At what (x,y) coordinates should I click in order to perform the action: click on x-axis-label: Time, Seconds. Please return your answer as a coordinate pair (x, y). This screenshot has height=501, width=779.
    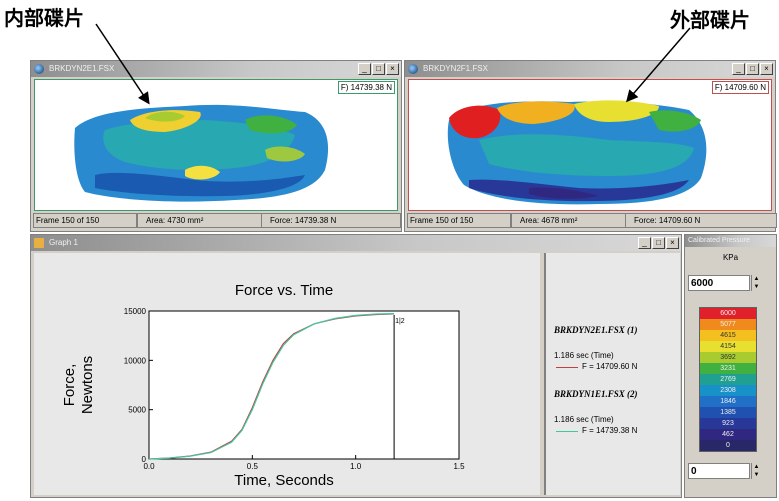
    Looking at the image, I should click on (284, 480).